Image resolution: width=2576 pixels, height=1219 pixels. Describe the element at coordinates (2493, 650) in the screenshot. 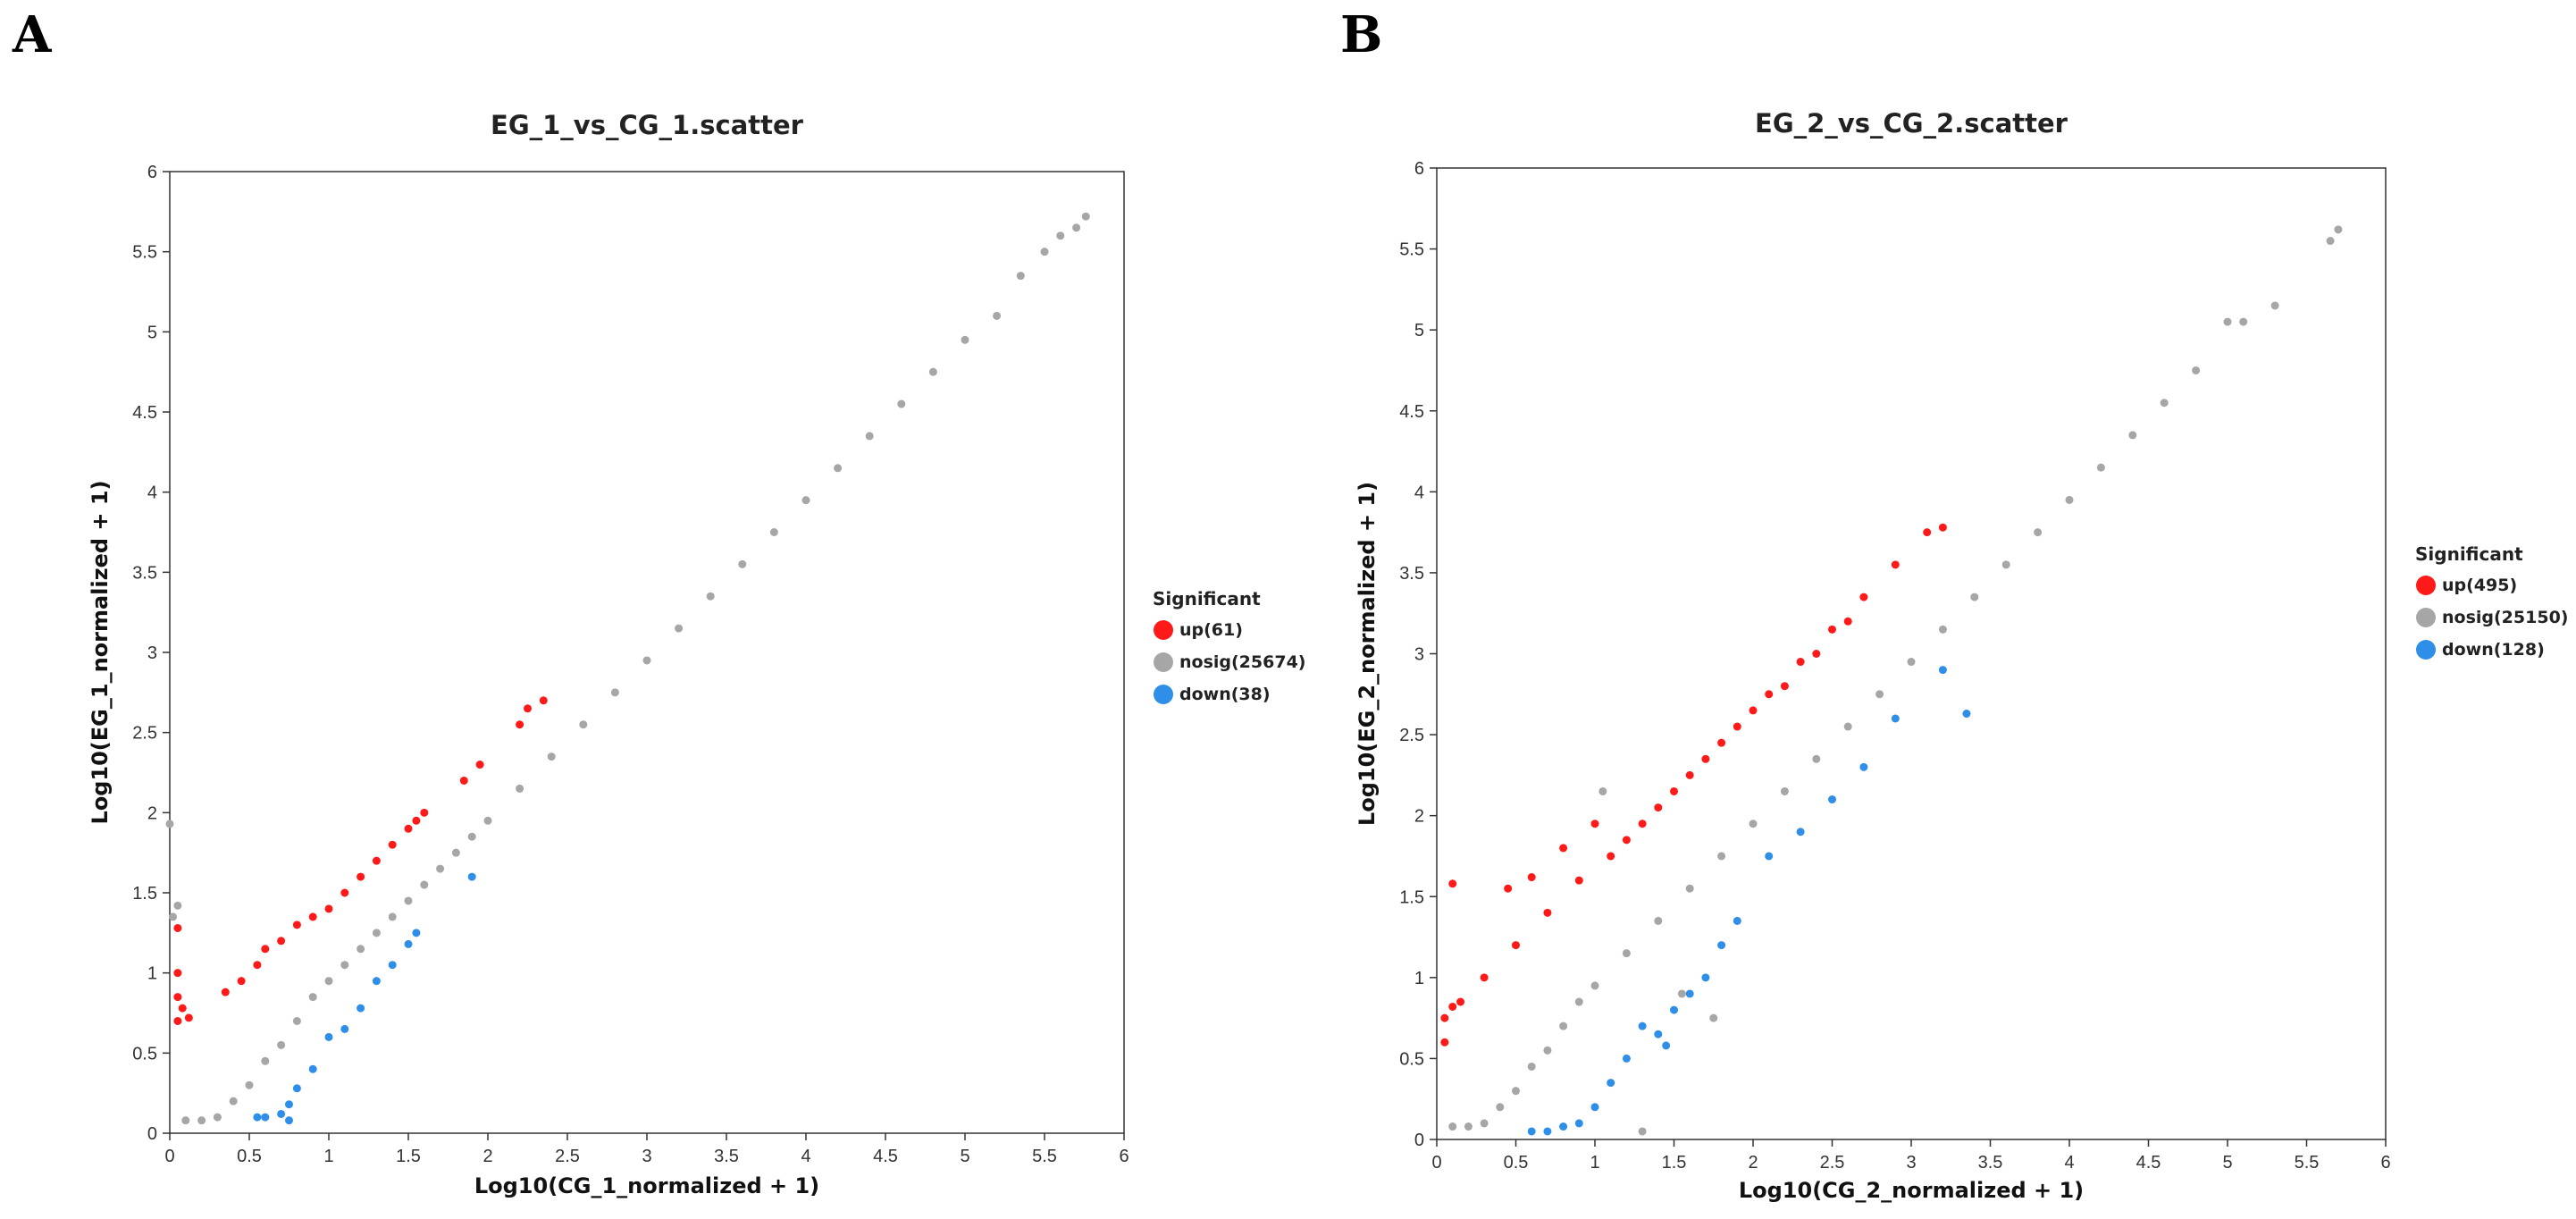

I see `legend-label-down: down(128)` at that location.